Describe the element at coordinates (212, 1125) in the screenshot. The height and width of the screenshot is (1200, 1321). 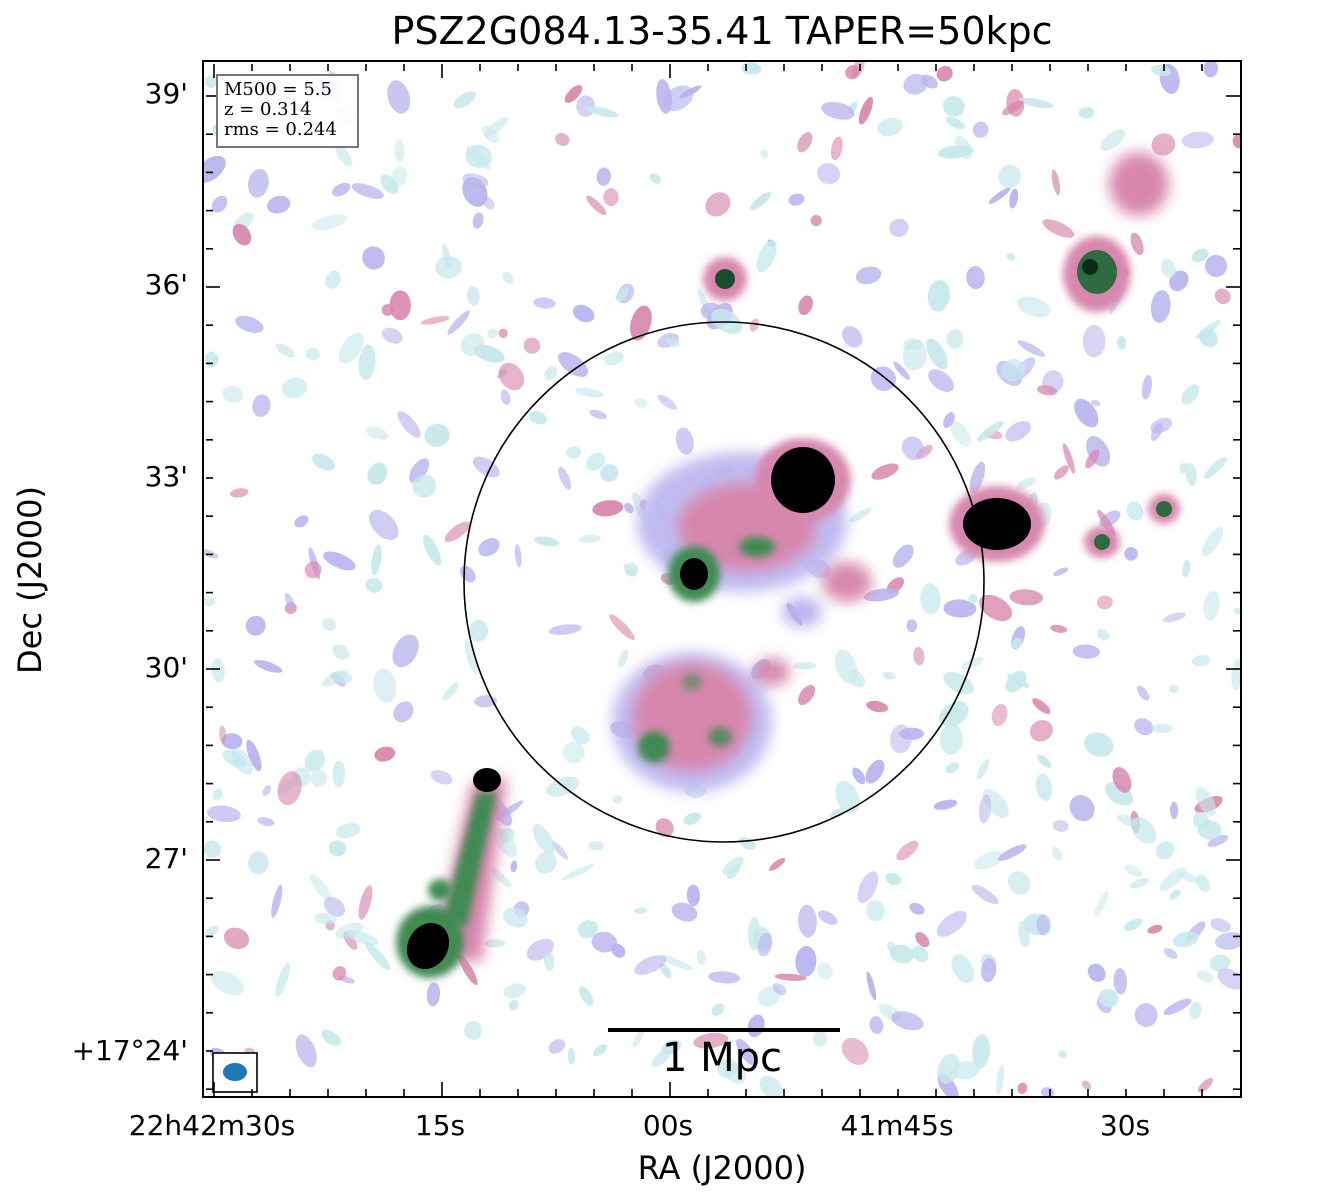
I see `x-tick-label: 22h42m30s` at that location.